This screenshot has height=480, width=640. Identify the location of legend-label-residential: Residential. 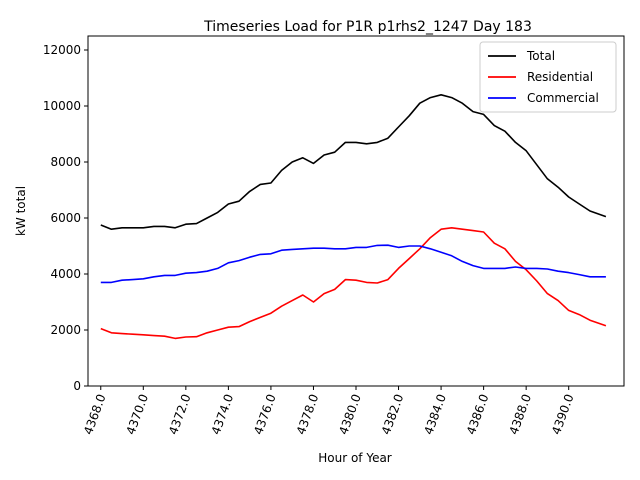
(560, 77).